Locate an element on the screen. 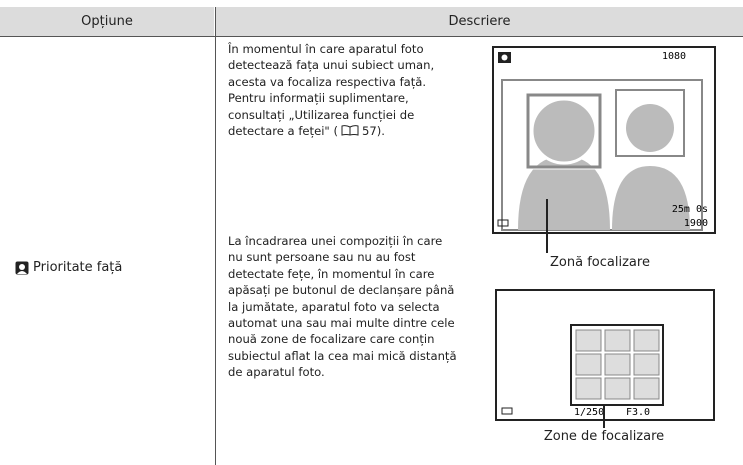 This screenshot has height=465, width=743. screen-text: 1080 is located at coordinates (674, 56).